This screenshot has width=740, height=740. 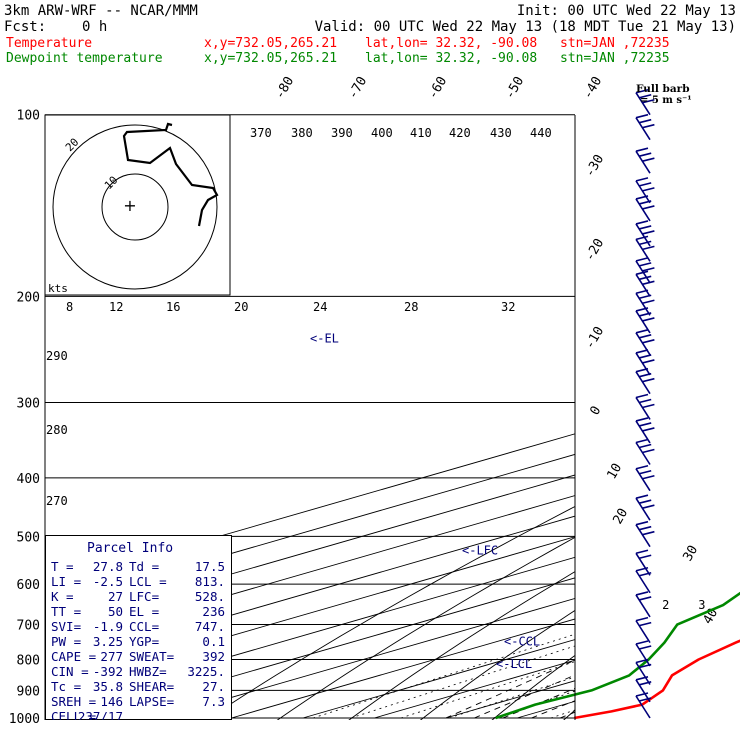 I want to click on pressure-label-300: 300, so click(x=28, y=404).